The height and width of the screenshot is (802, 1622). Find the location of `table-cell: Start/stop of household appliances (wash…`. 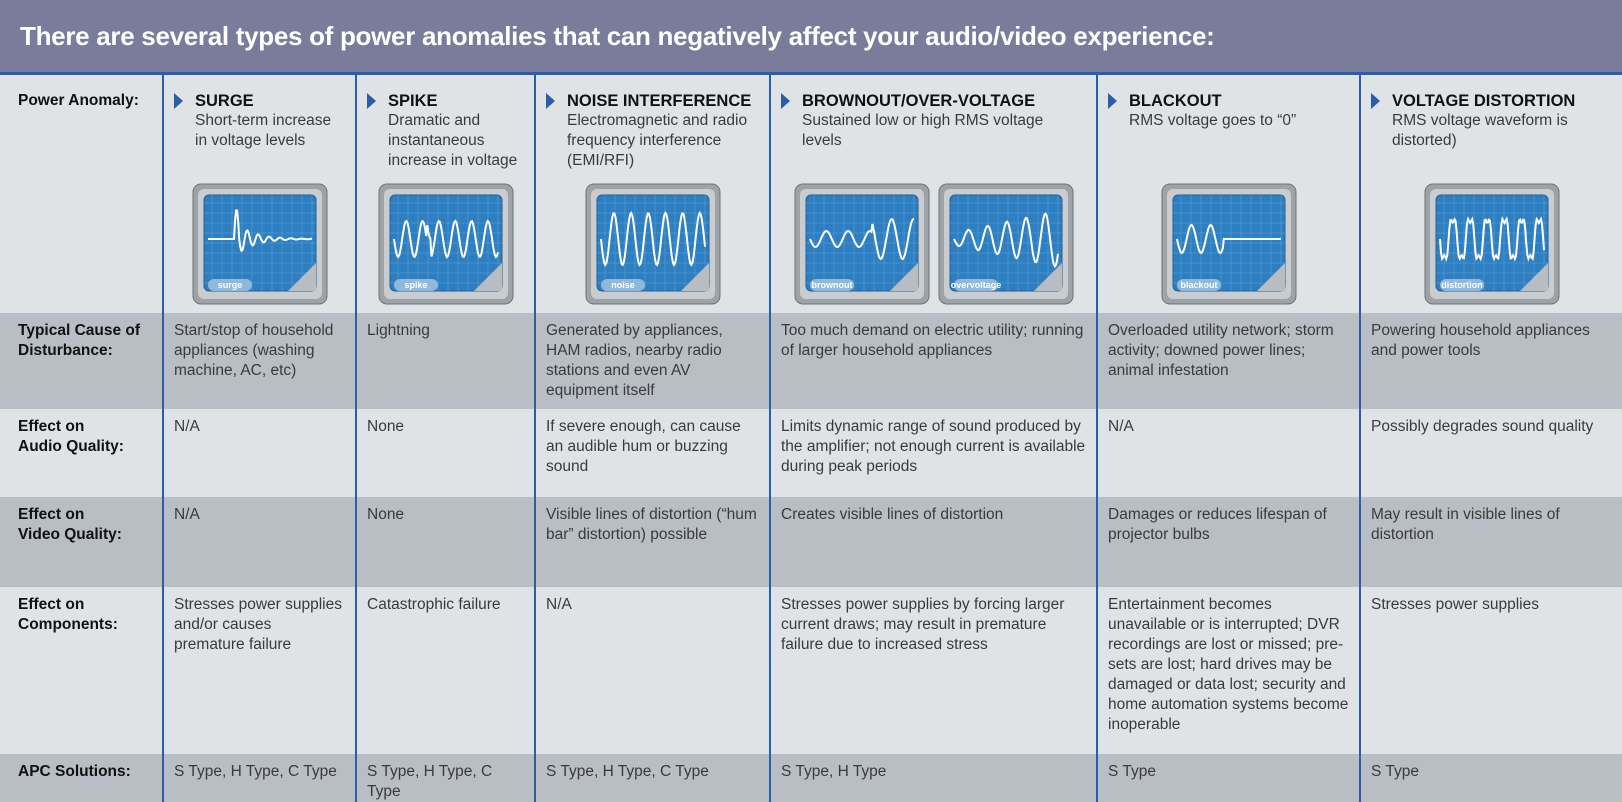

table-cell: Start/stop of household appliances (wash… is located at coordinates (259, 361).